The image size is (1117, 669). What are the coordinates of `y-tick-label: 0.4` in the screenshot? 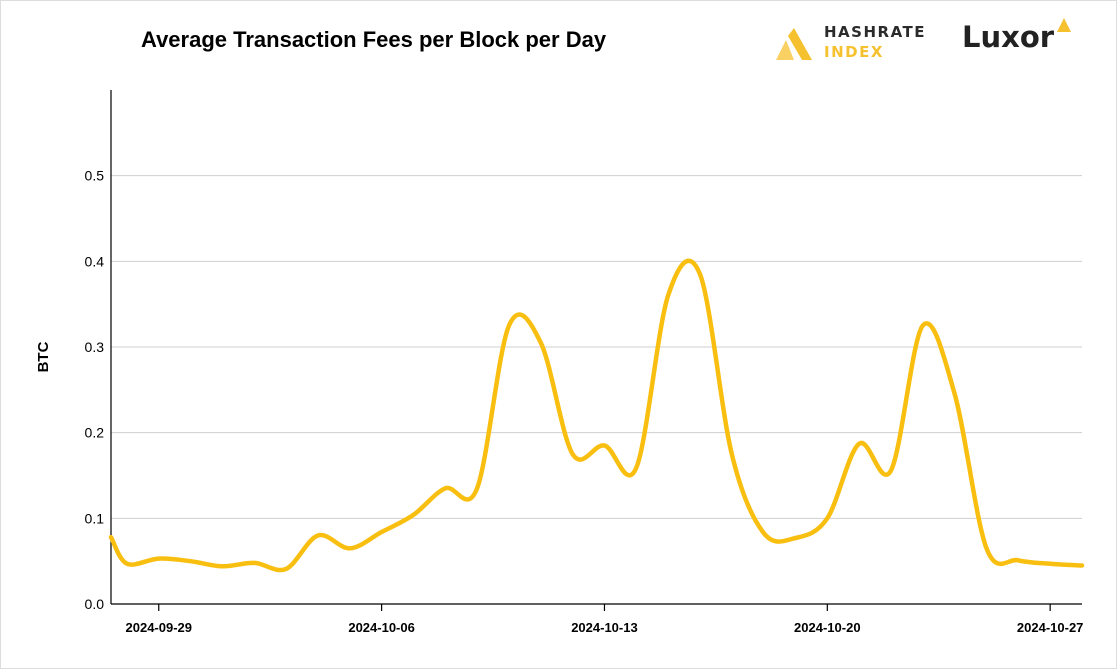 It's located at (95, 261).